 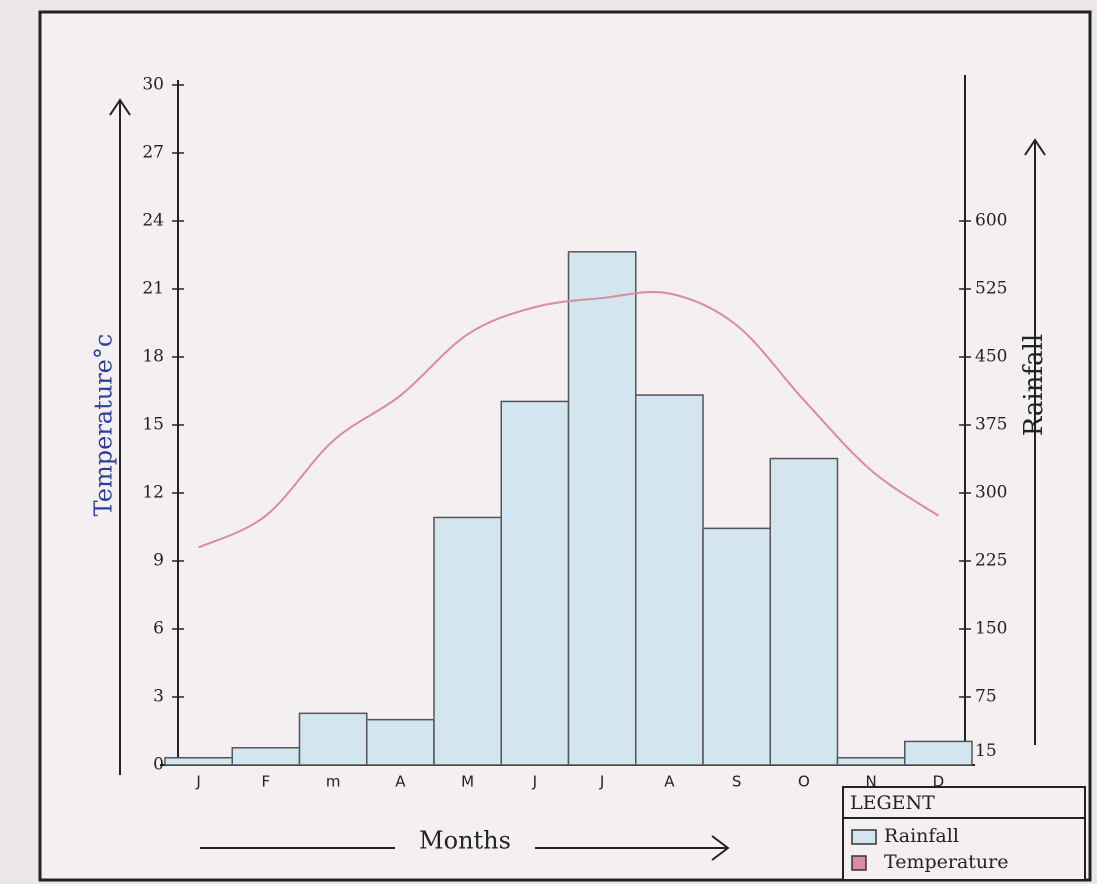 What do you see at coordinates (120, 107) in the screenshot?
I see `y-arrowhead` at bounding box center [120, 107].